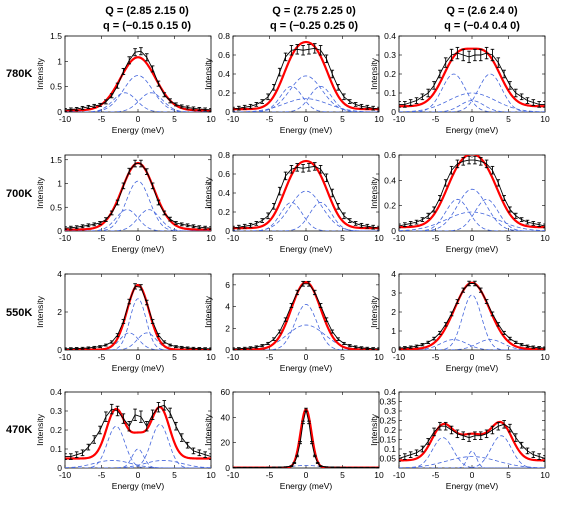 This screenshot has width=568, height=505. What do you see at coordinates (393, 293) in the screenshot?
I see `y-tick-label: 3` at bounding box center [393, 293].